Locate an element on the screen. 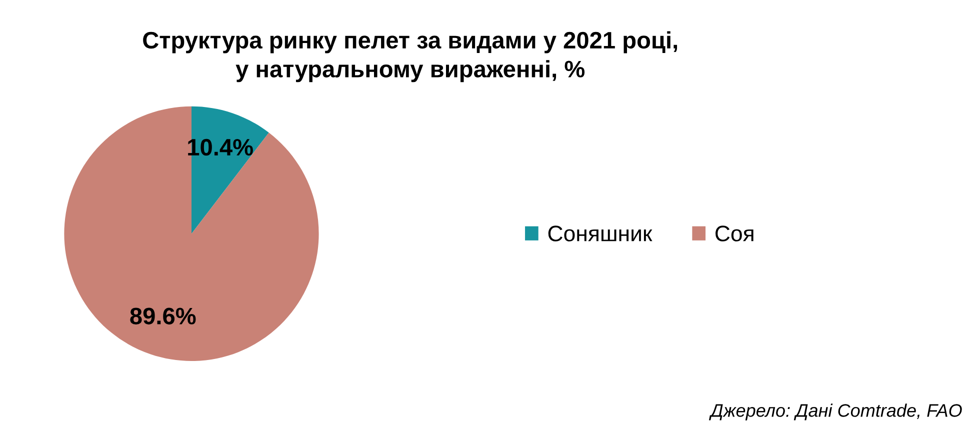  legend-label: Соняшник is located at coordinates (600, 234).